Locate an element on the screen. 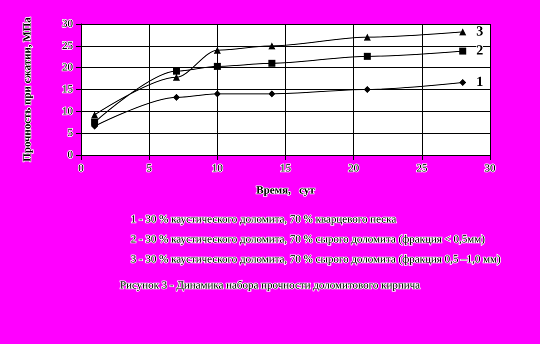 This screenshot has height=344, width=540. text: 1 - 30 % каустического доломита, 70 % кварцевого песка is located at coordinates (263, 219).